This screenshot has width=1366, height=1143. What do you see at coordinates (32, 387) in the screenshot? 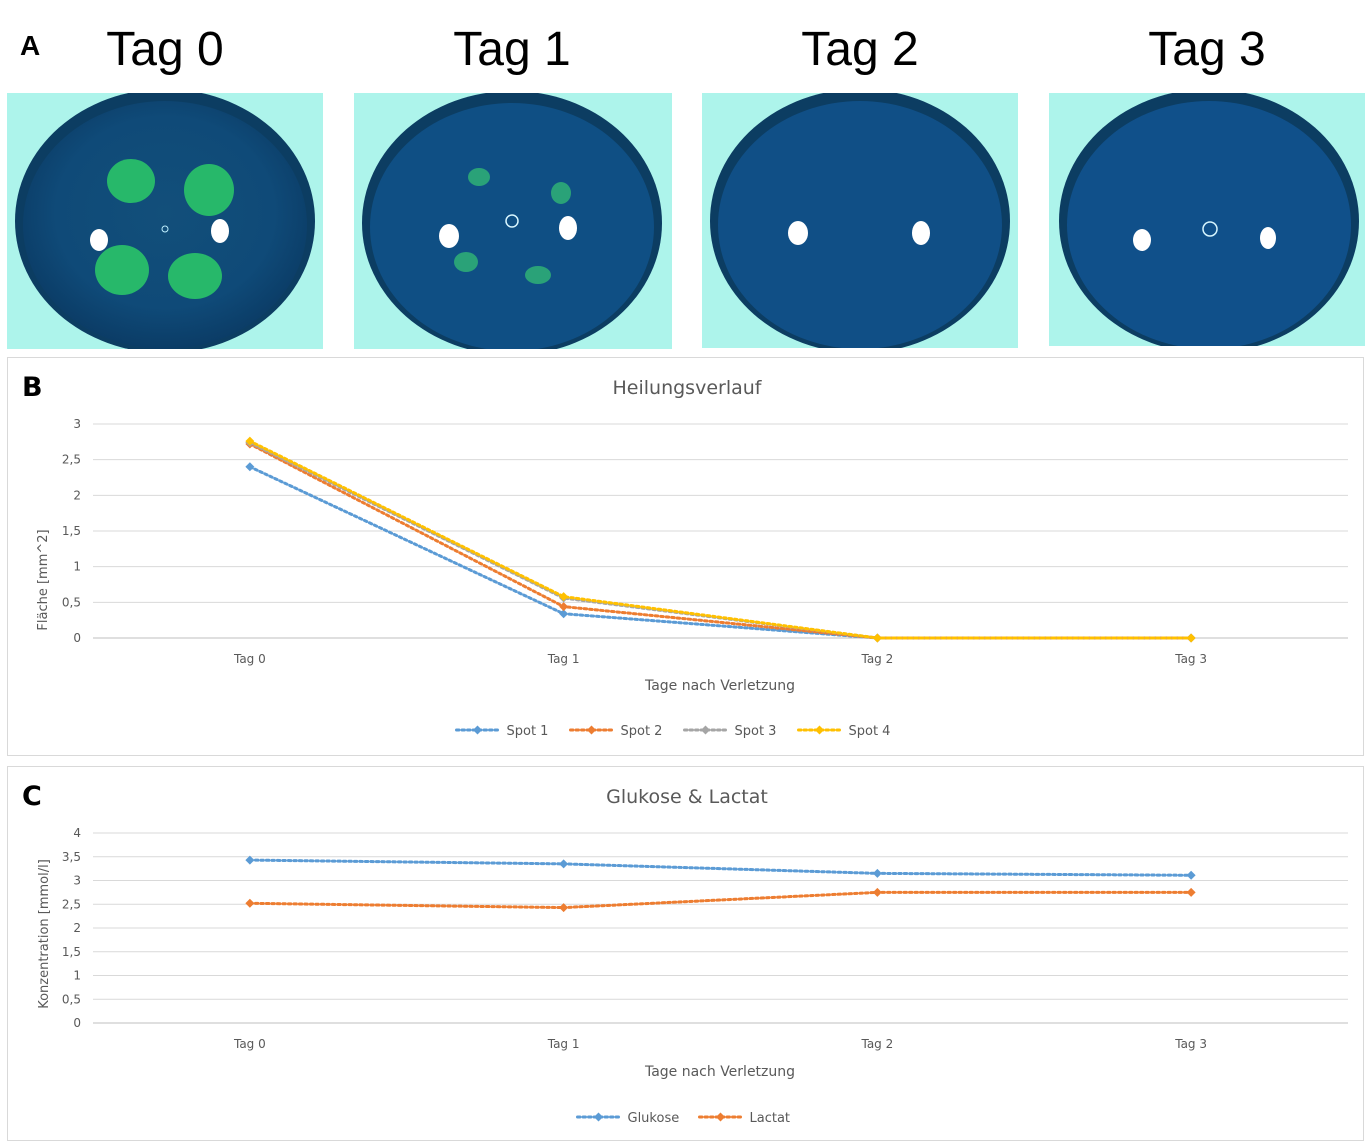
I see `panel-b-letter: B` at bounding box center [32, 387].